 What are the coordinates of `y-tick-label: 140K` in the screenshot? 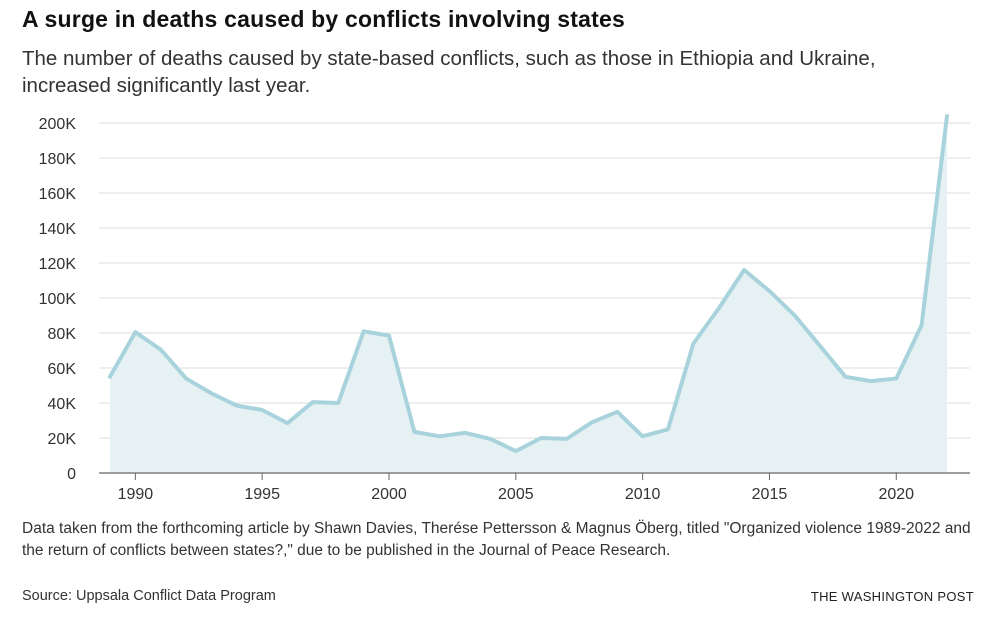 It's located at (58, 229).